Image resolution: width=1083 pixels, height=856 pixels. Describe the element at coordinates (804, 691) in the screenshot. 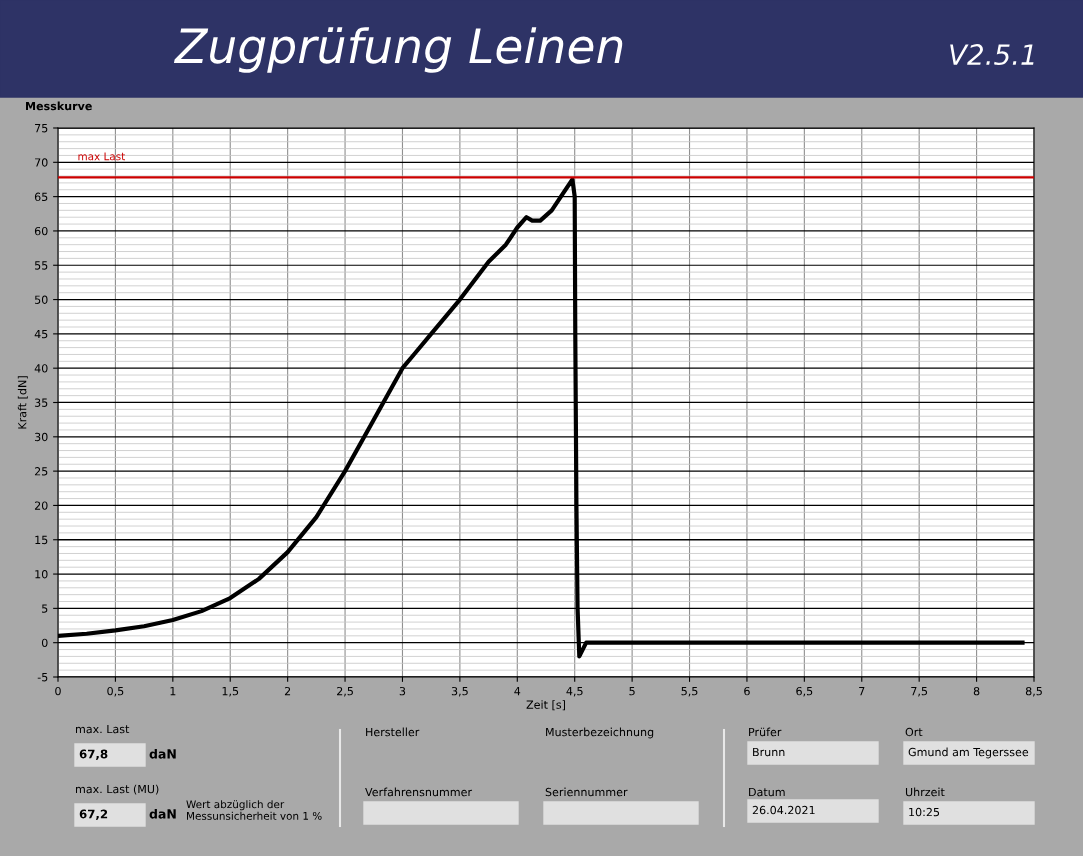

I see `x-tick-label: 6,5` at that location.